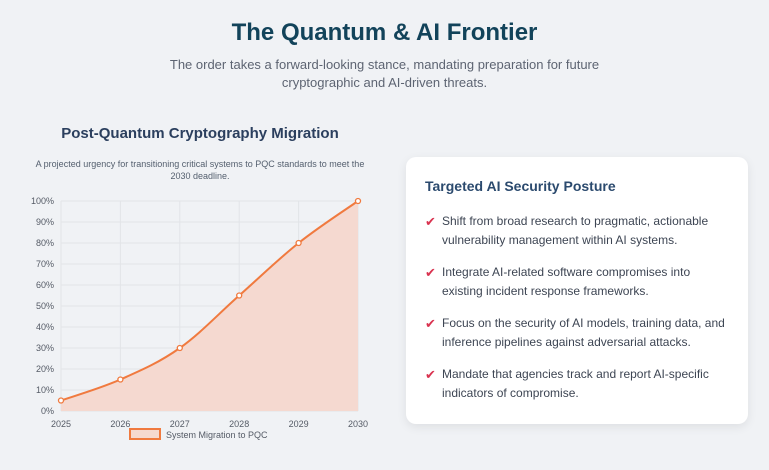  What do you see at coordinates (217, 435) in the screenshot?
I see `legend-label: System Migration to PQC` at bounding box center [217, 435].